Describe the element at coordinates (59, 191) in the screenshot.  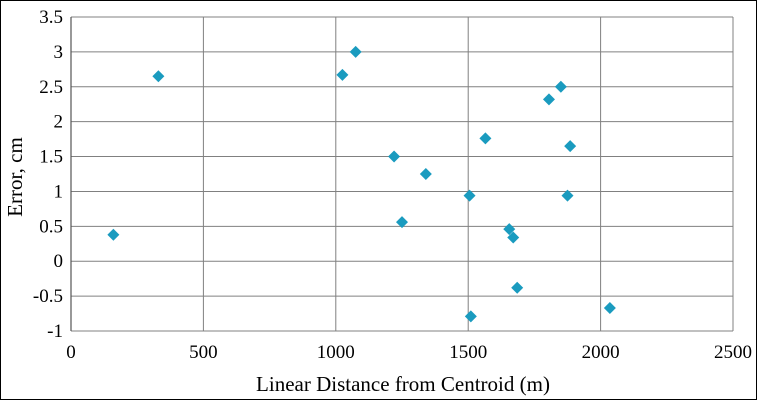
I see `y-tick-label: 1` at that location.